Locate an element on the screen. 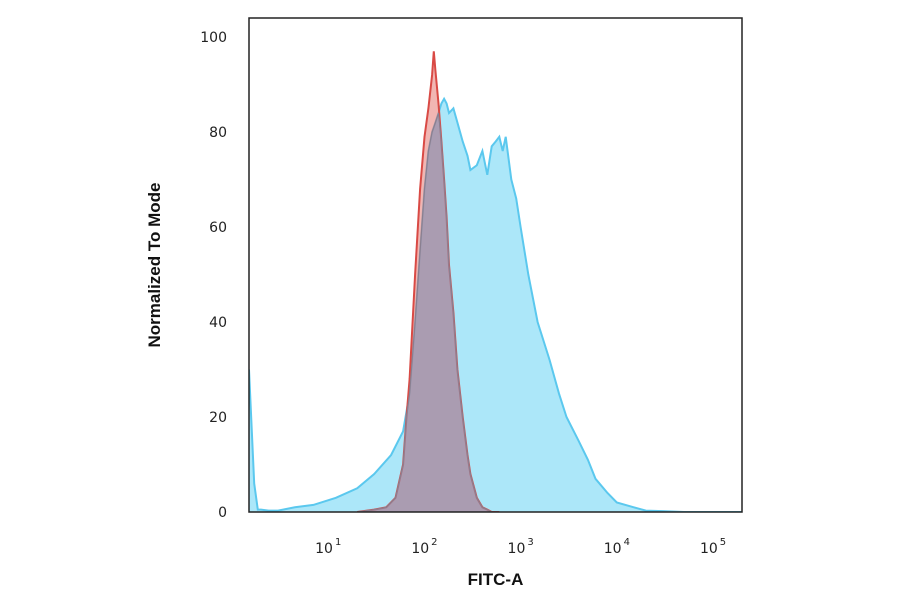  x-axis-ticks: 10 1 10 2 10 3 10 4 10 5 is located at coordinates (520, 547).